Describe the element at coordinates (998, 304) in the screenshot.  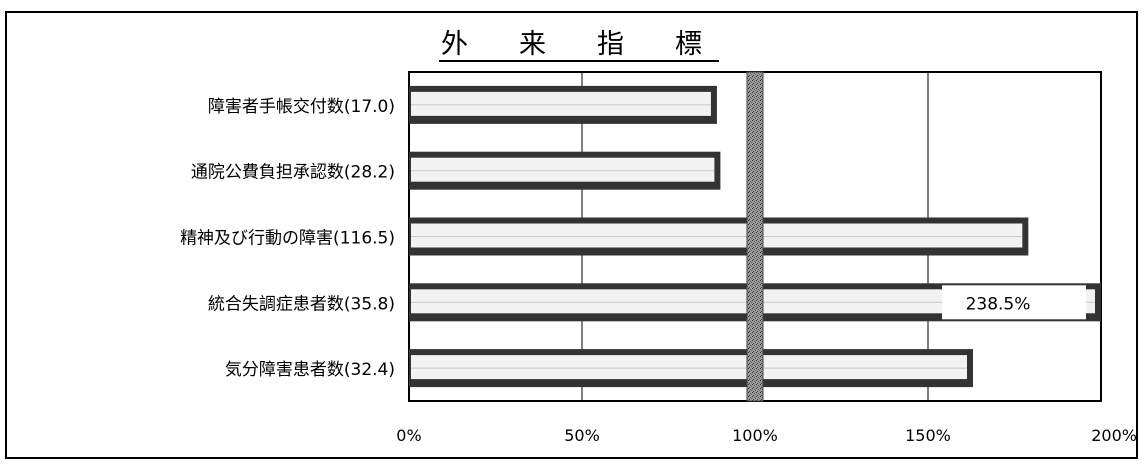
I see `data-label: 238.5%` at that location.